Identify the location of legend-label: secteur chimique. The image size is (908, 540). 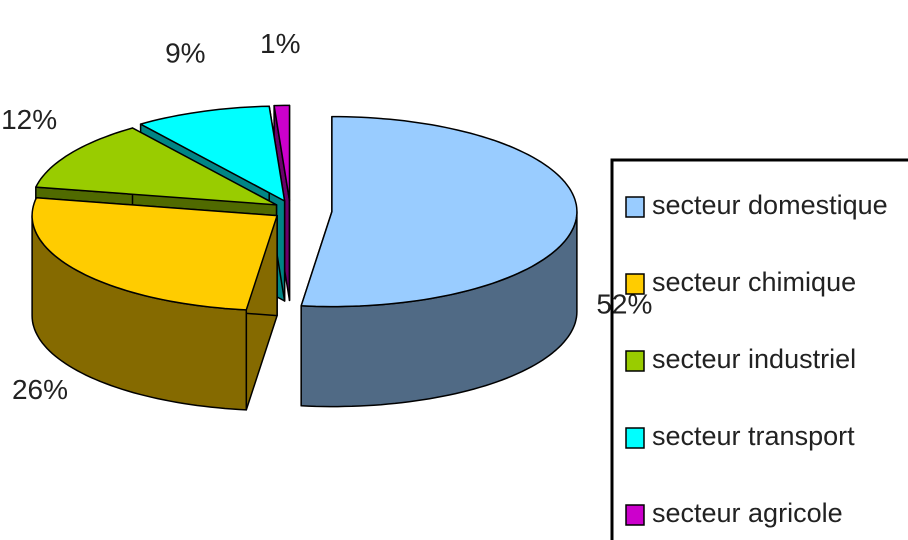
(754, 282).